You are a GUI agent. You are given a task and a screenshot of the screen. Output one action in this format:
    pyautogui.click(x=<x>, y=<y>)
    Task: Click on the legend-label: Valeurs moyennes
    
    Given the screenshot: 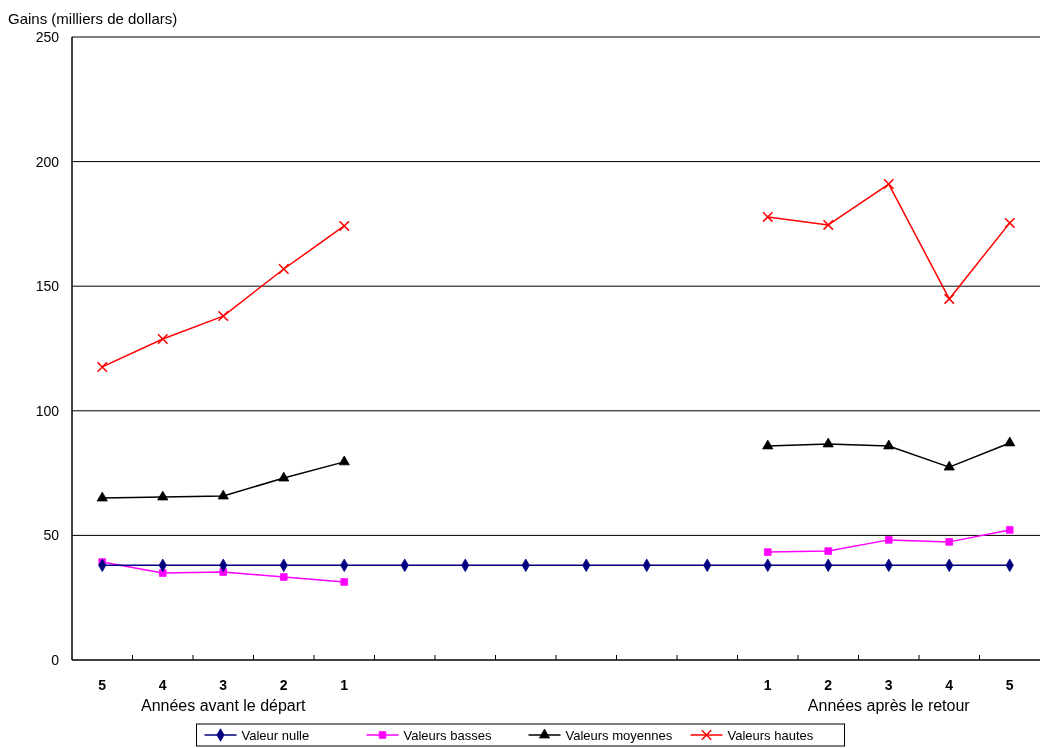 What is the action you would take?
    pyautogui.click(x=619, y=735)
    